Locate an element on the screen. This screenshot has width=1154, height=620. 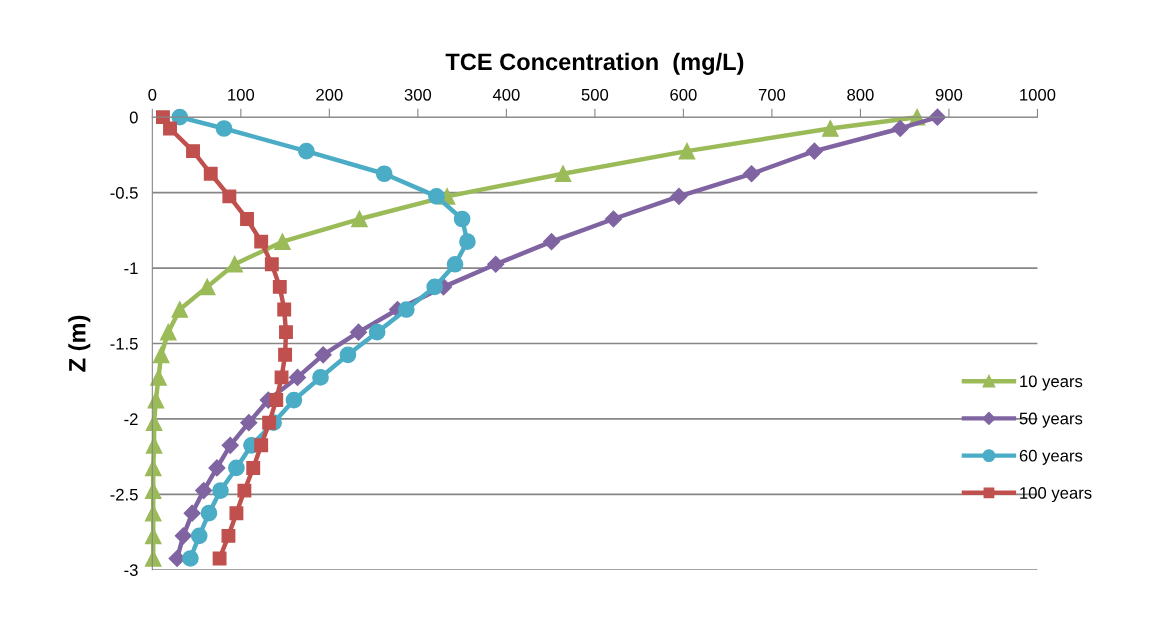
y-tick-label: 0 is located at coordinates (133, 117).